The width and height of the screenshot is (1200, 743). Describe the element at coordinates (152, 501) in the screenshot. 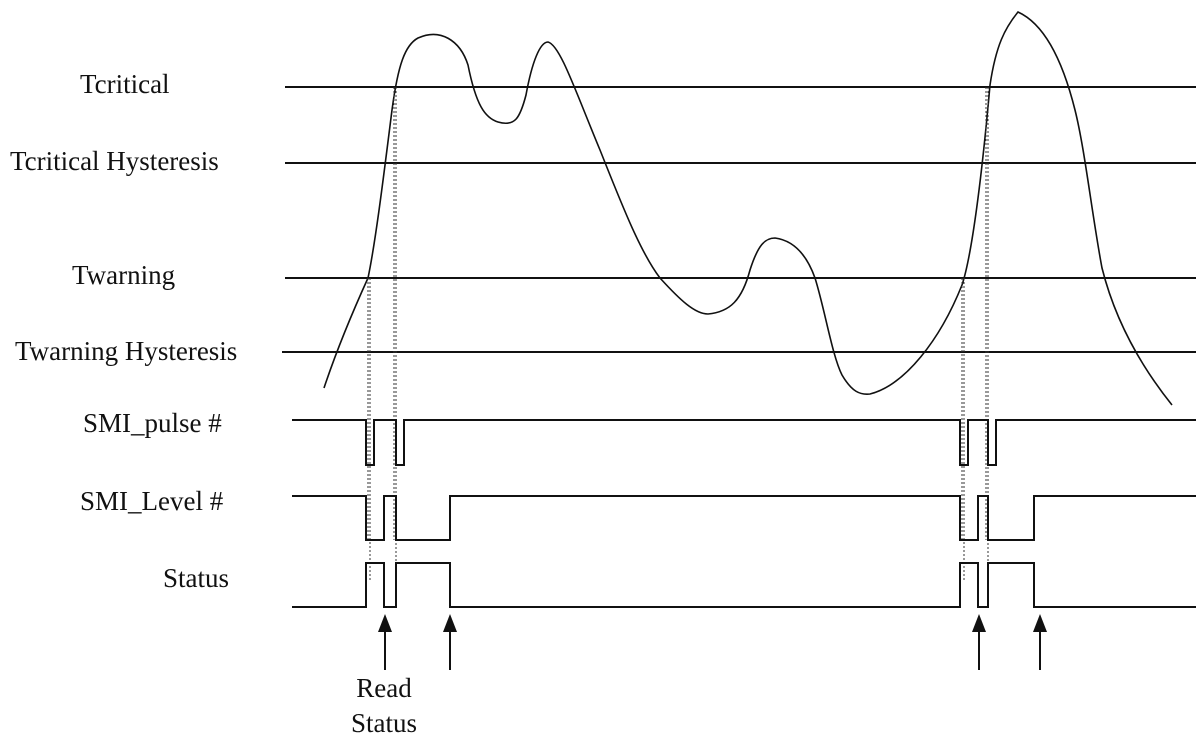

I see `label-smi-level: SMI_Level #` at that location.